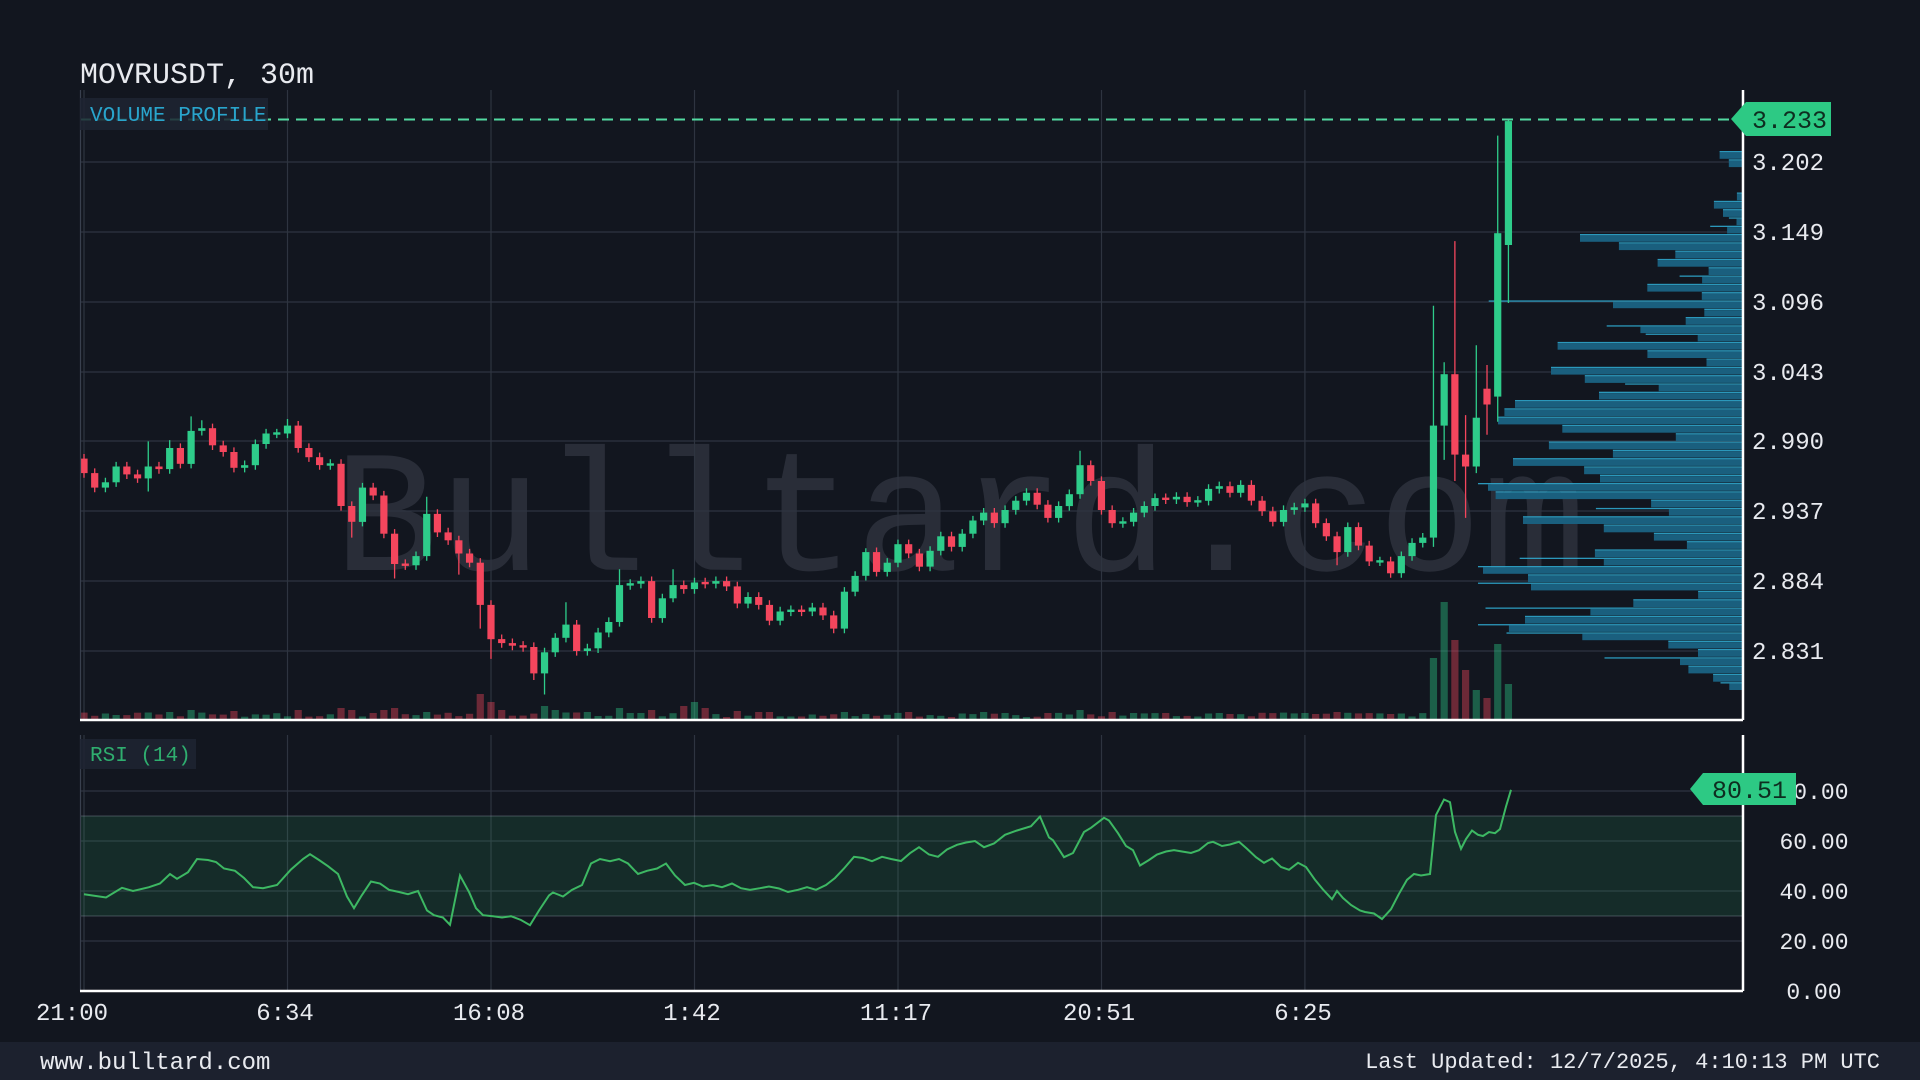  I want to click on svg-text: 16:08, so click(489, 1014).